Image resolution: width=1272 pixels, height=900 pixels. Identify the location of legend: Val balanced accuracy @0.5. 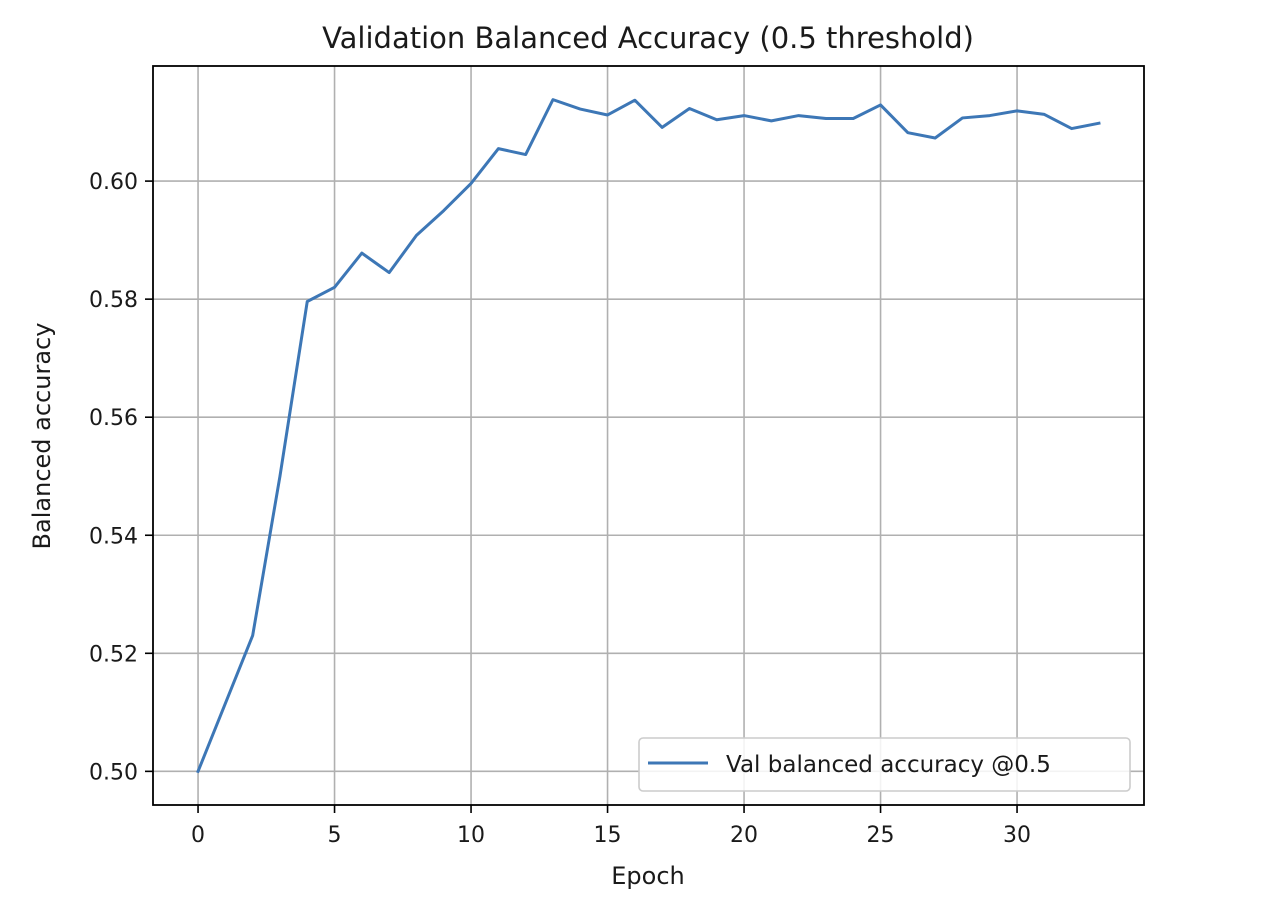
(884, 764).